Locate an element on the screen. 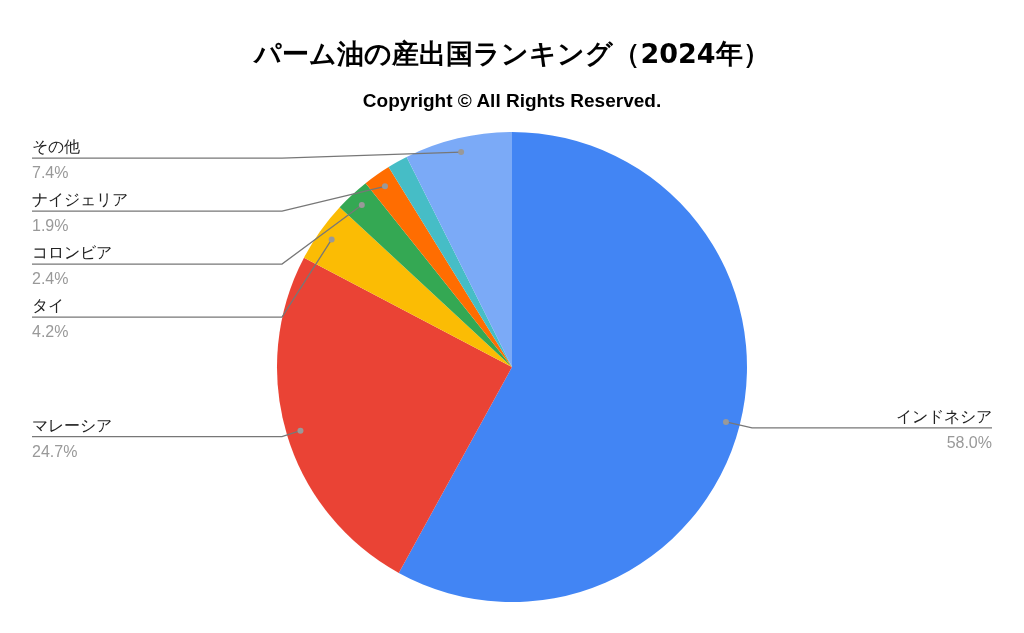  data-label: 24.7% is located at coordinates (55, 451).